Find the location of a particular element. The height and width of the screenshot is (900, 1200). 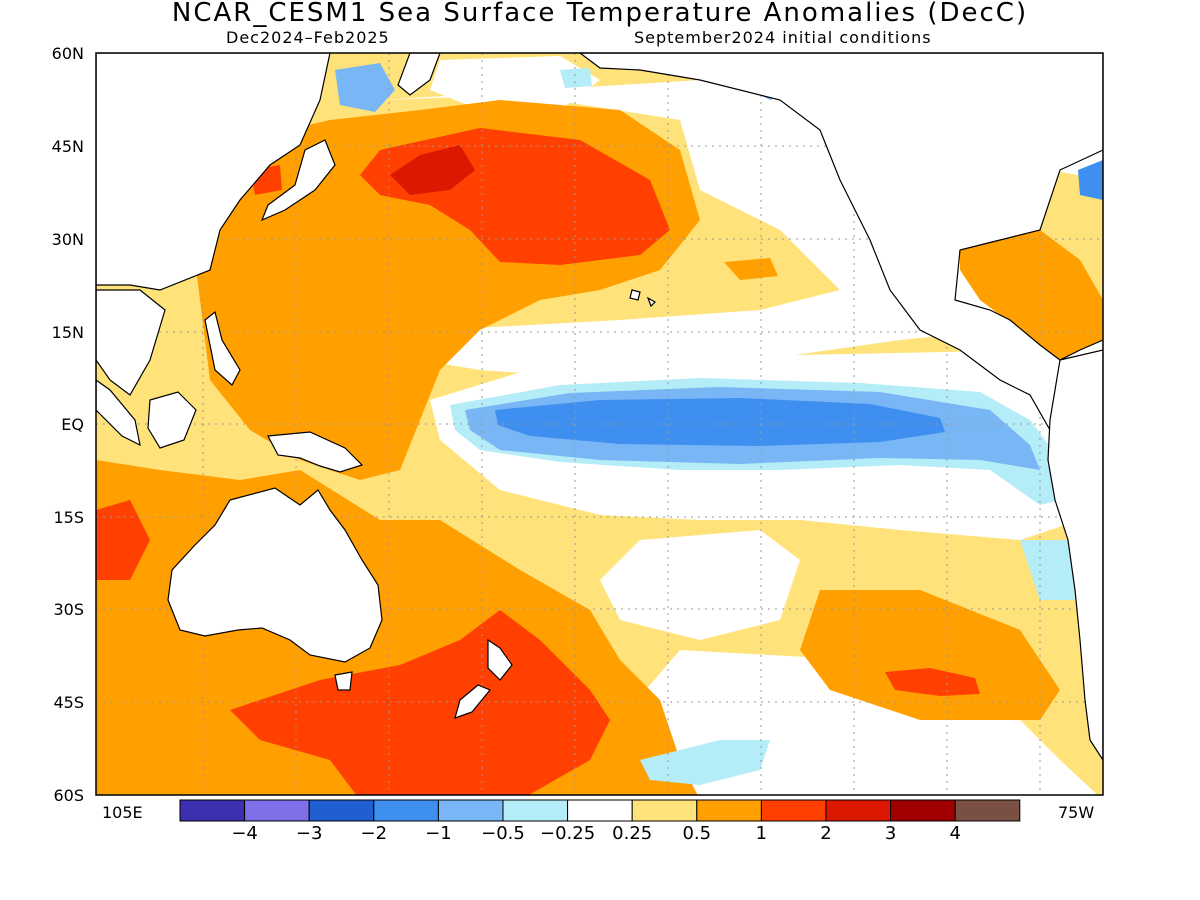

lat-label-15n: 15N is located at coordinates (67, 332).